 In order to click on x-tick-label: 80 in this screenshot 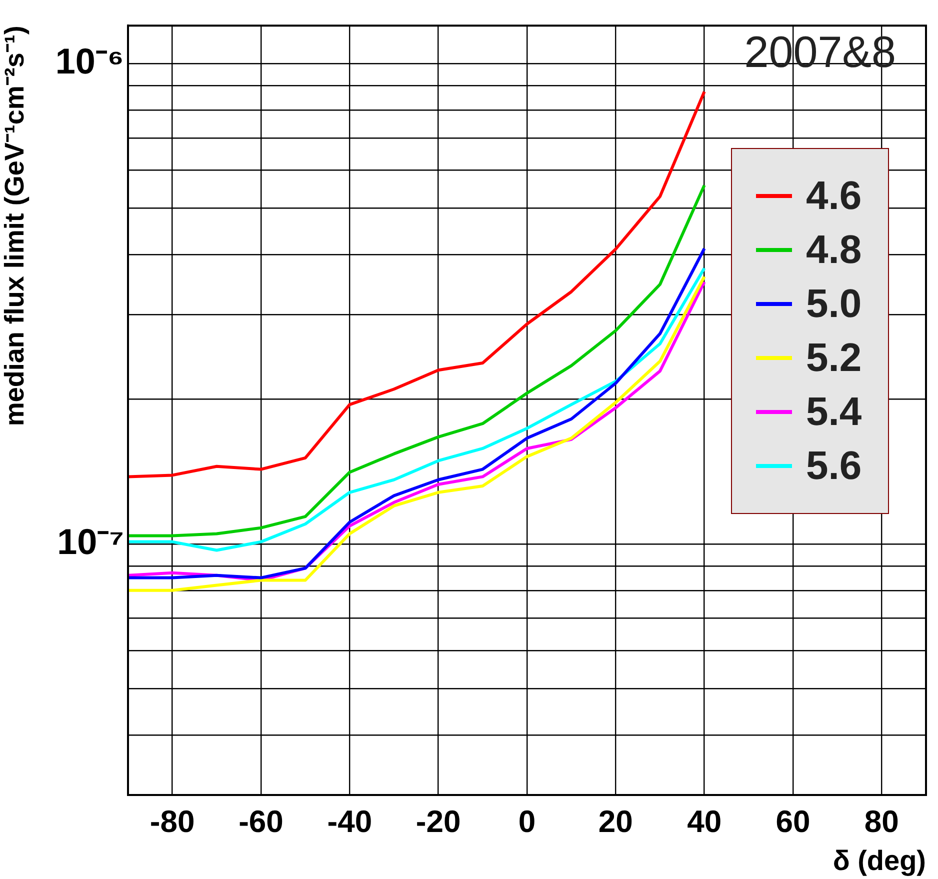, I will do `click(881, 822)`.